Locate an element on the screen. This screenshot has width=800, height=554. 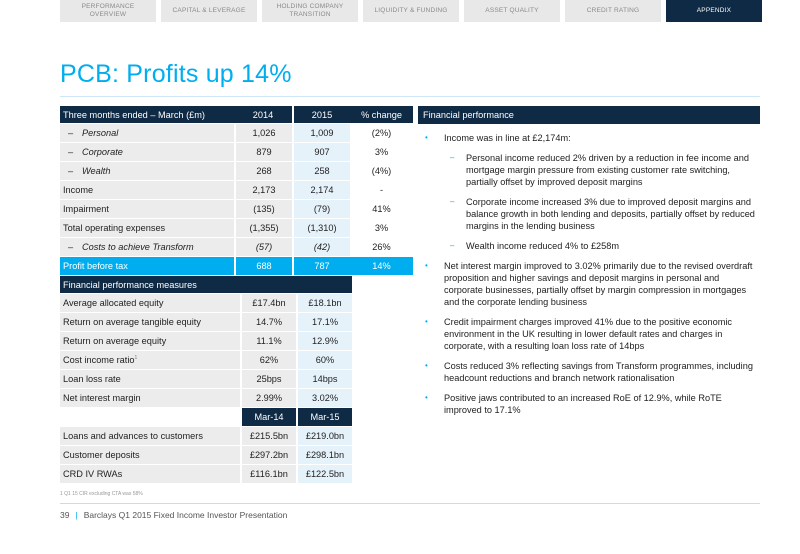
title-divider is located at coordinates (410, 96).